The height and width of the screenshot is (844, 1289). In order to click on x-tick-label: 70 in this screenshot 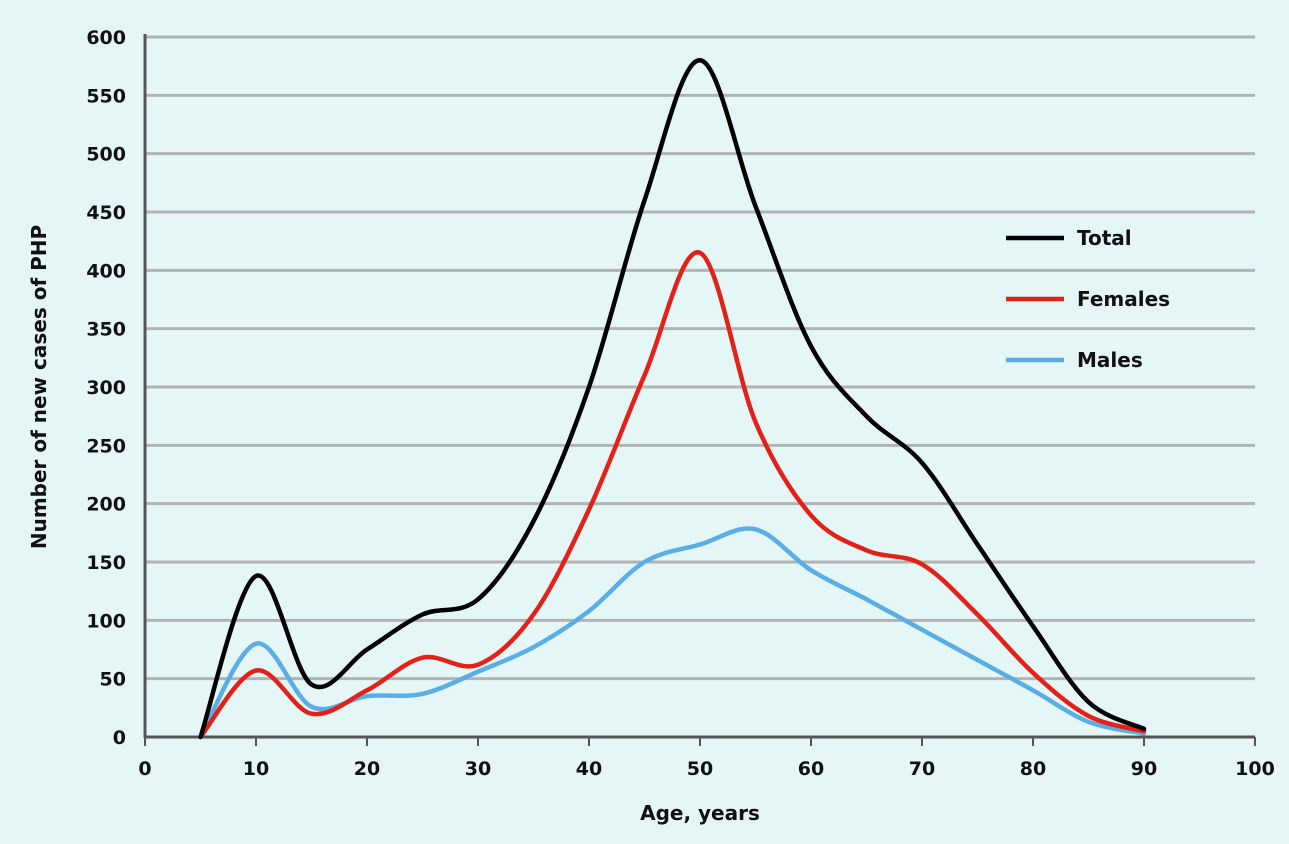, I will do `click(922, 769)`.